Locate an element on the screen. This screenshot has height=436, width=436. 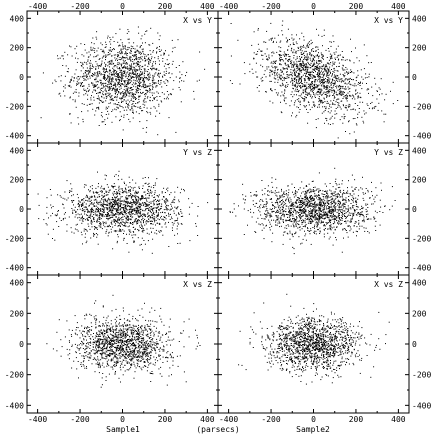
x-tick-label: 200 is located at coordinates (356, 6).